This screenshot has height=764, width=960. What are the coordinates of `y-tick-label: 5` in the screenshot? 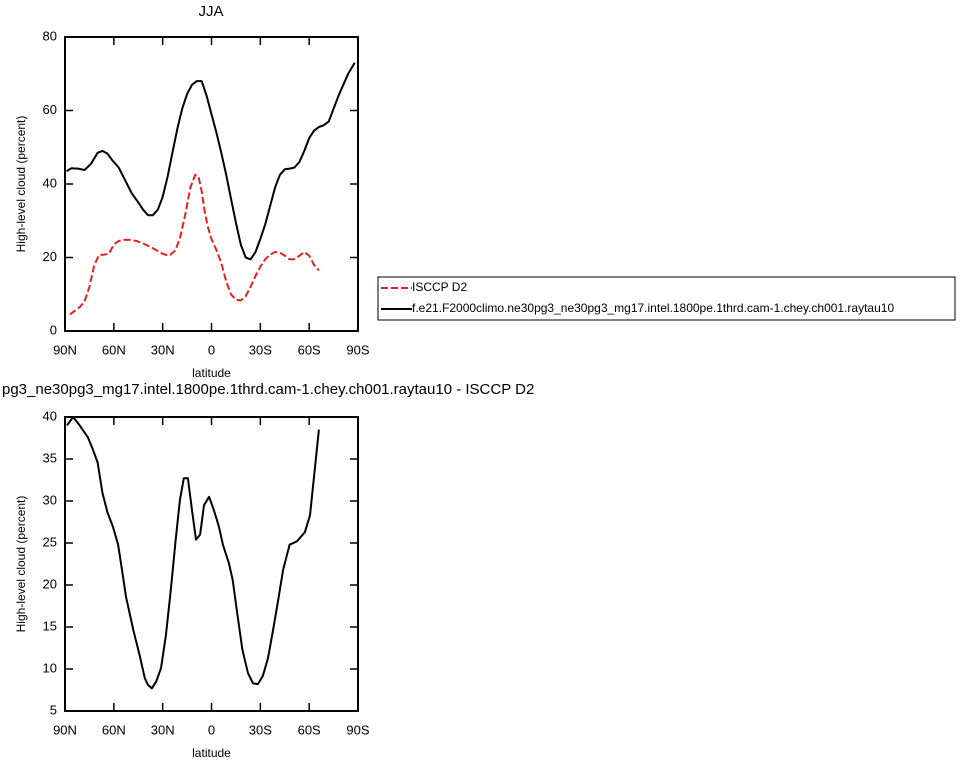 It's located at (53, 709).